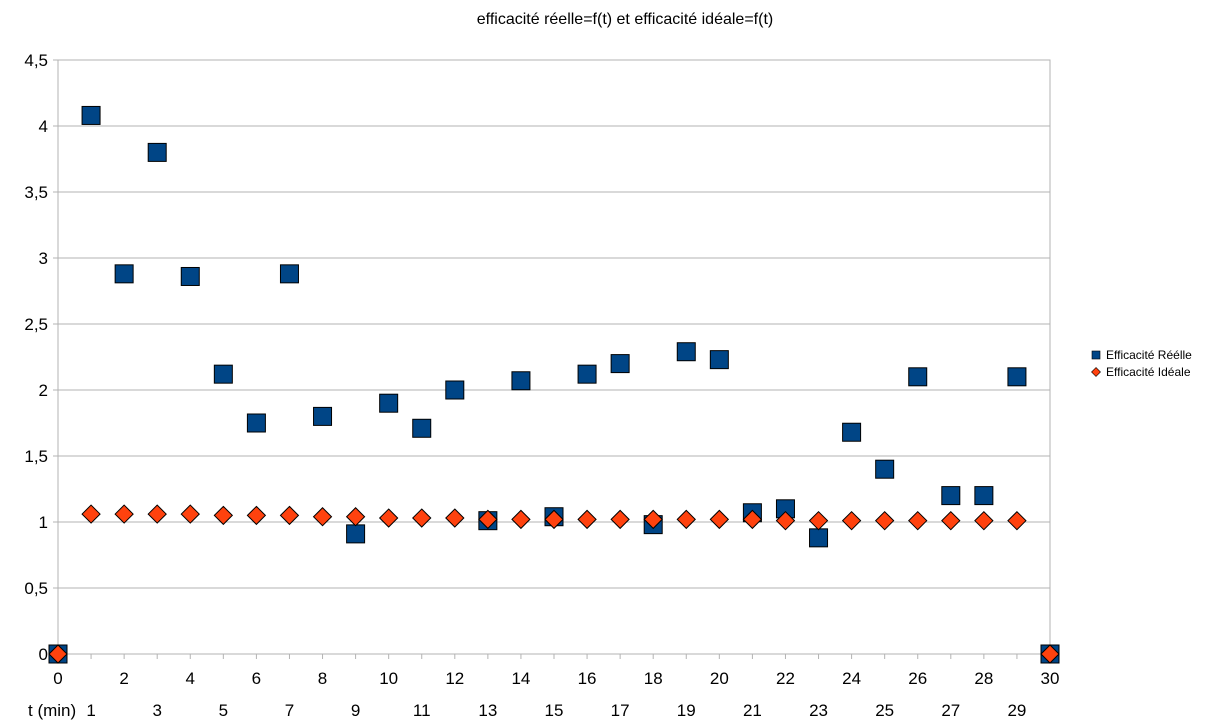 This screenshot has height=727, width=1220. Describe the element at coordinates (1148, 372) in the screenshot. I see `legend-label: Efficacité Idéale` at that location.